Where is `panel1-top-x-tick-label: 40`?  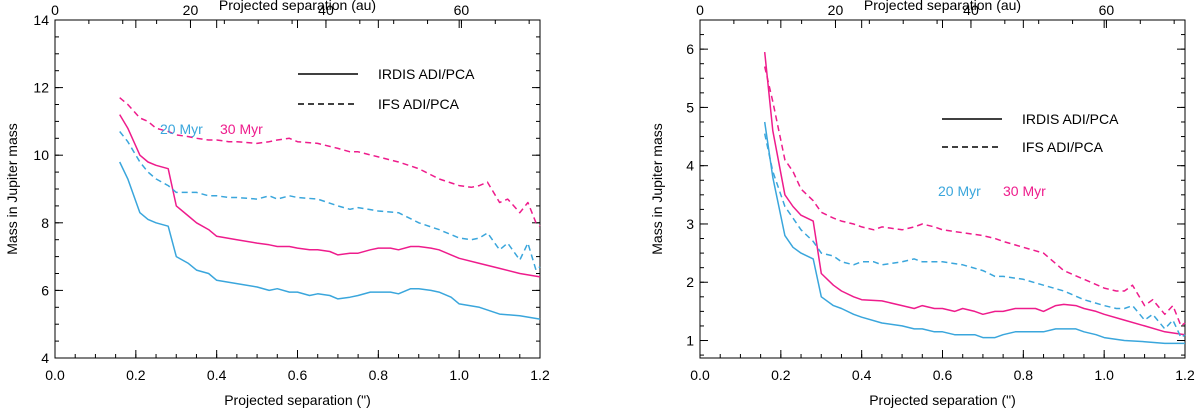 panel1-top-x-tick-label: 40 is located at coordinates (326, 10).